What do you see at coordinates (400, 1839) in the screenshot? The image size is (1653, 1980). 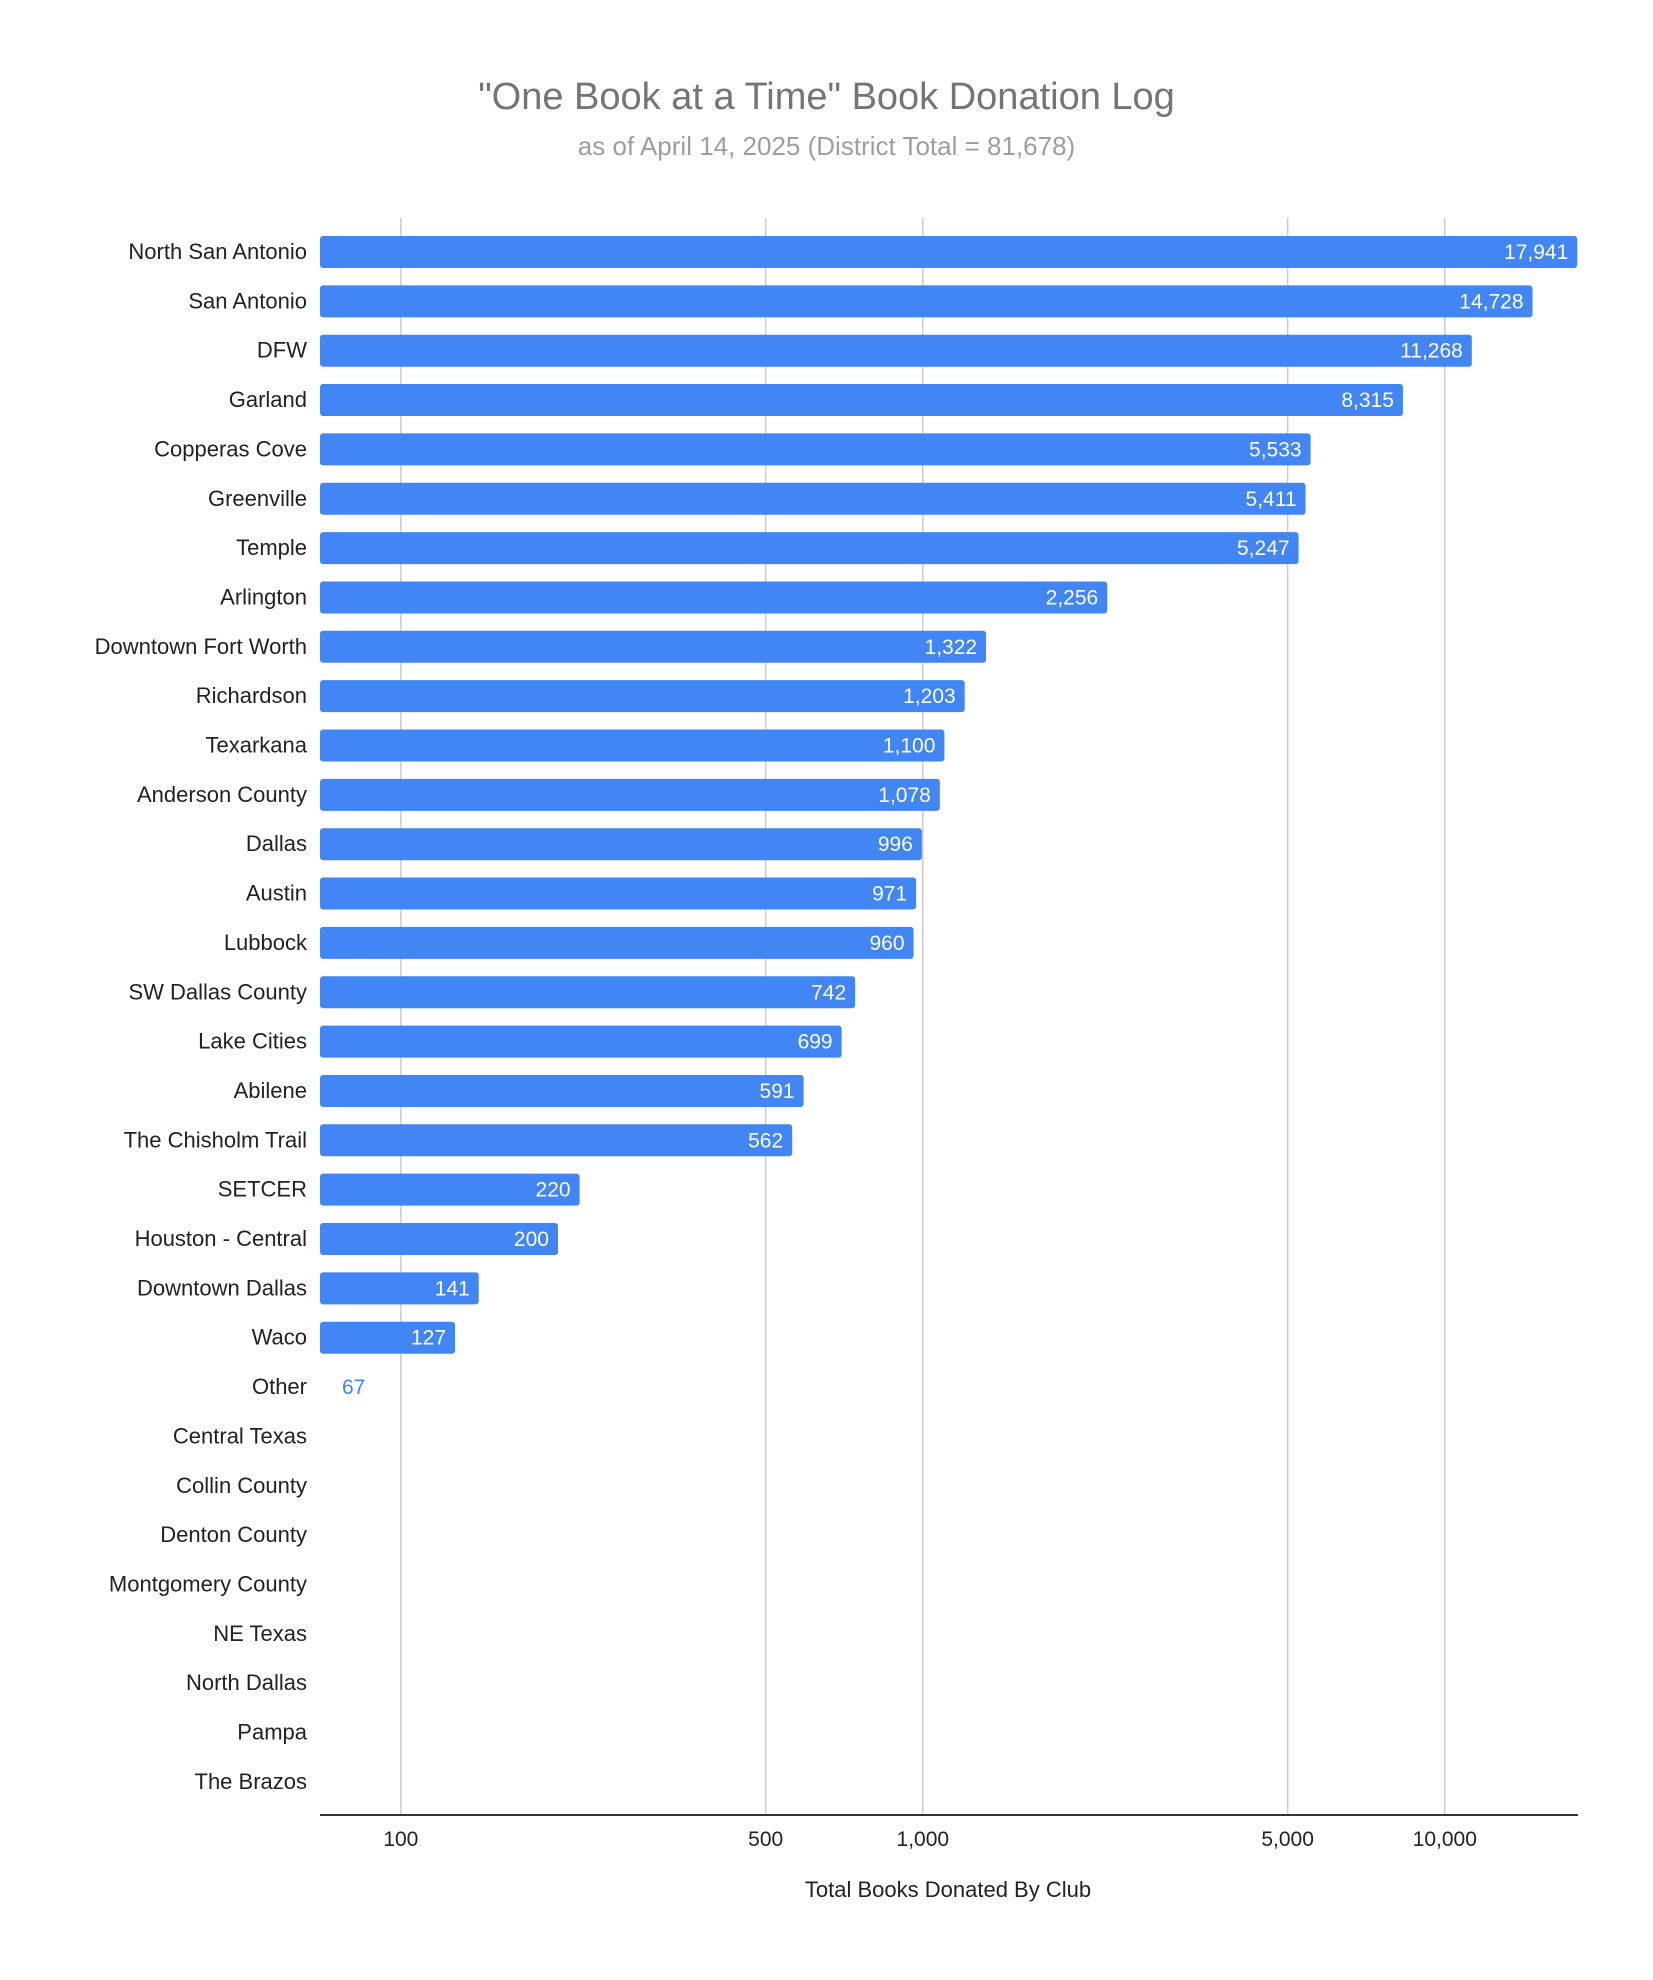 I see `x-tick-label: 100` at bounding box center [400, 1839].